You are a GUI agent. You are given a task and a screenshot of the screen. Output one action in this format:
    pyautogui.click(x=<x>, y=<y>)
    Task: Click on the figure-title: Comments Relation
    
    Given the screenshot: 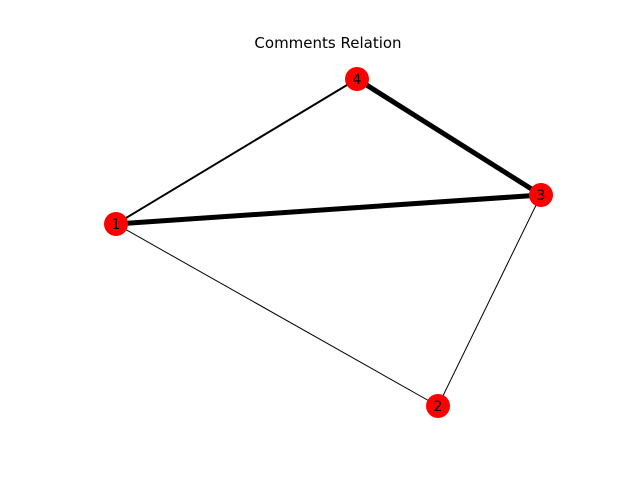 What is the action you would take?
    pyautogui.click(x=328, y=43)
    